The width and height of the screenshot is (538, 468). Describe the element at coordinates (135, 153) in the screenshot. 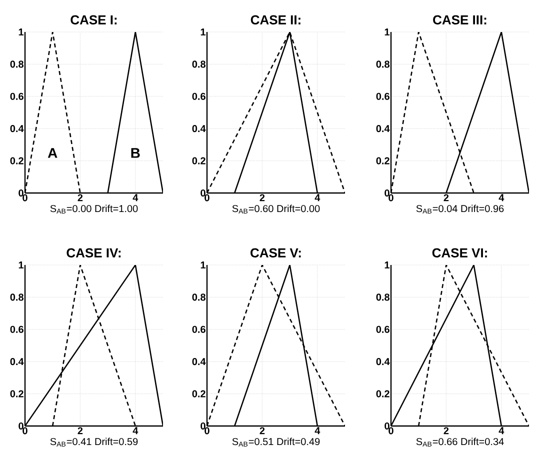

I see `annotation: B` at that location.